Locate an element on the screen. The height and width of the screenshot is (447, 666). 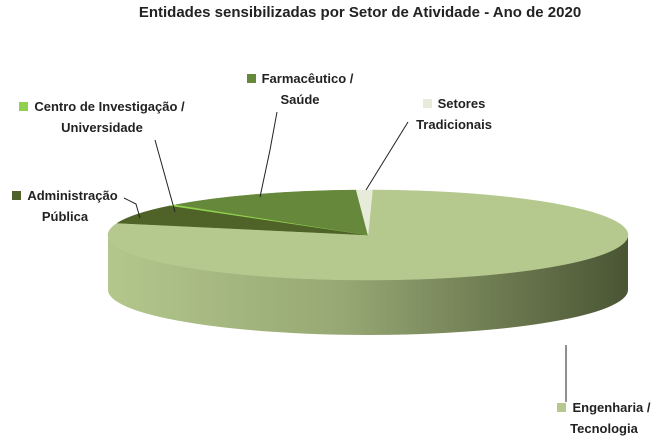
data-label: Engenharia / Tecnologia is located at coordinates (604, 418).